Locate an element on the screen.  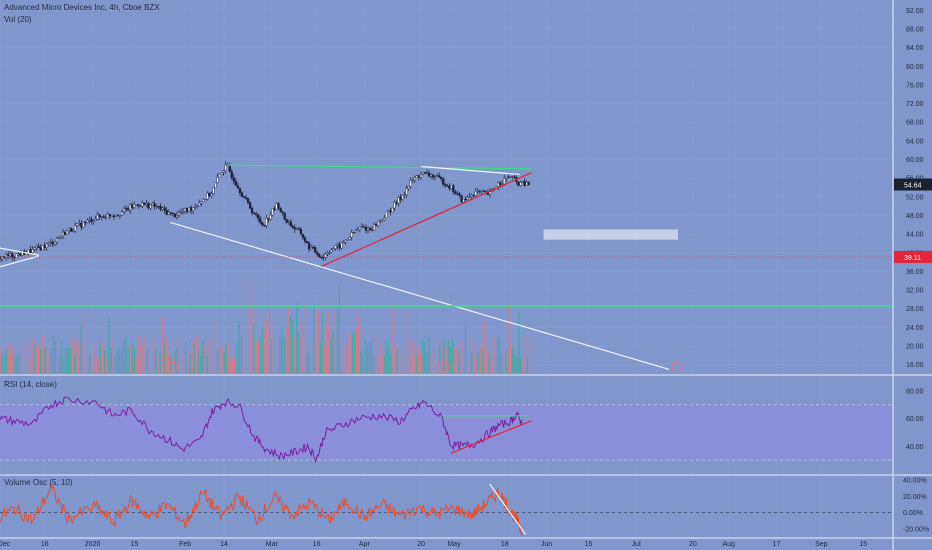
price-tick-label: 92.00 is located at coordinates (915, 11).